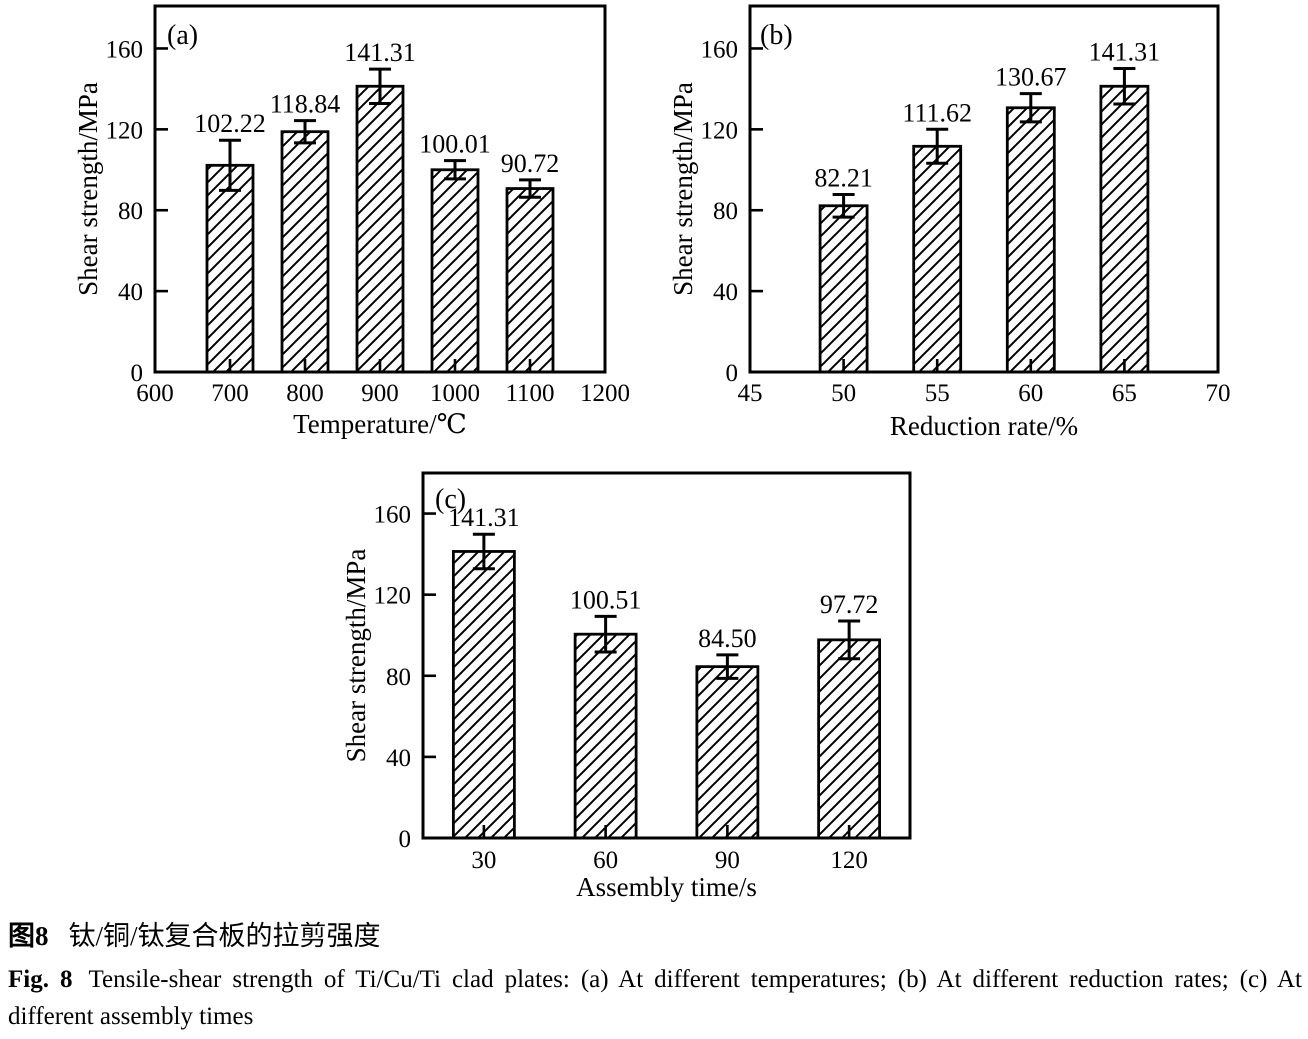 Image resolution: width=1308 pixels, height=1039 pixels. Describe the element at coordinates (937, 393) in the screenshot. I see `x-tick-label-55: 55` at that location.